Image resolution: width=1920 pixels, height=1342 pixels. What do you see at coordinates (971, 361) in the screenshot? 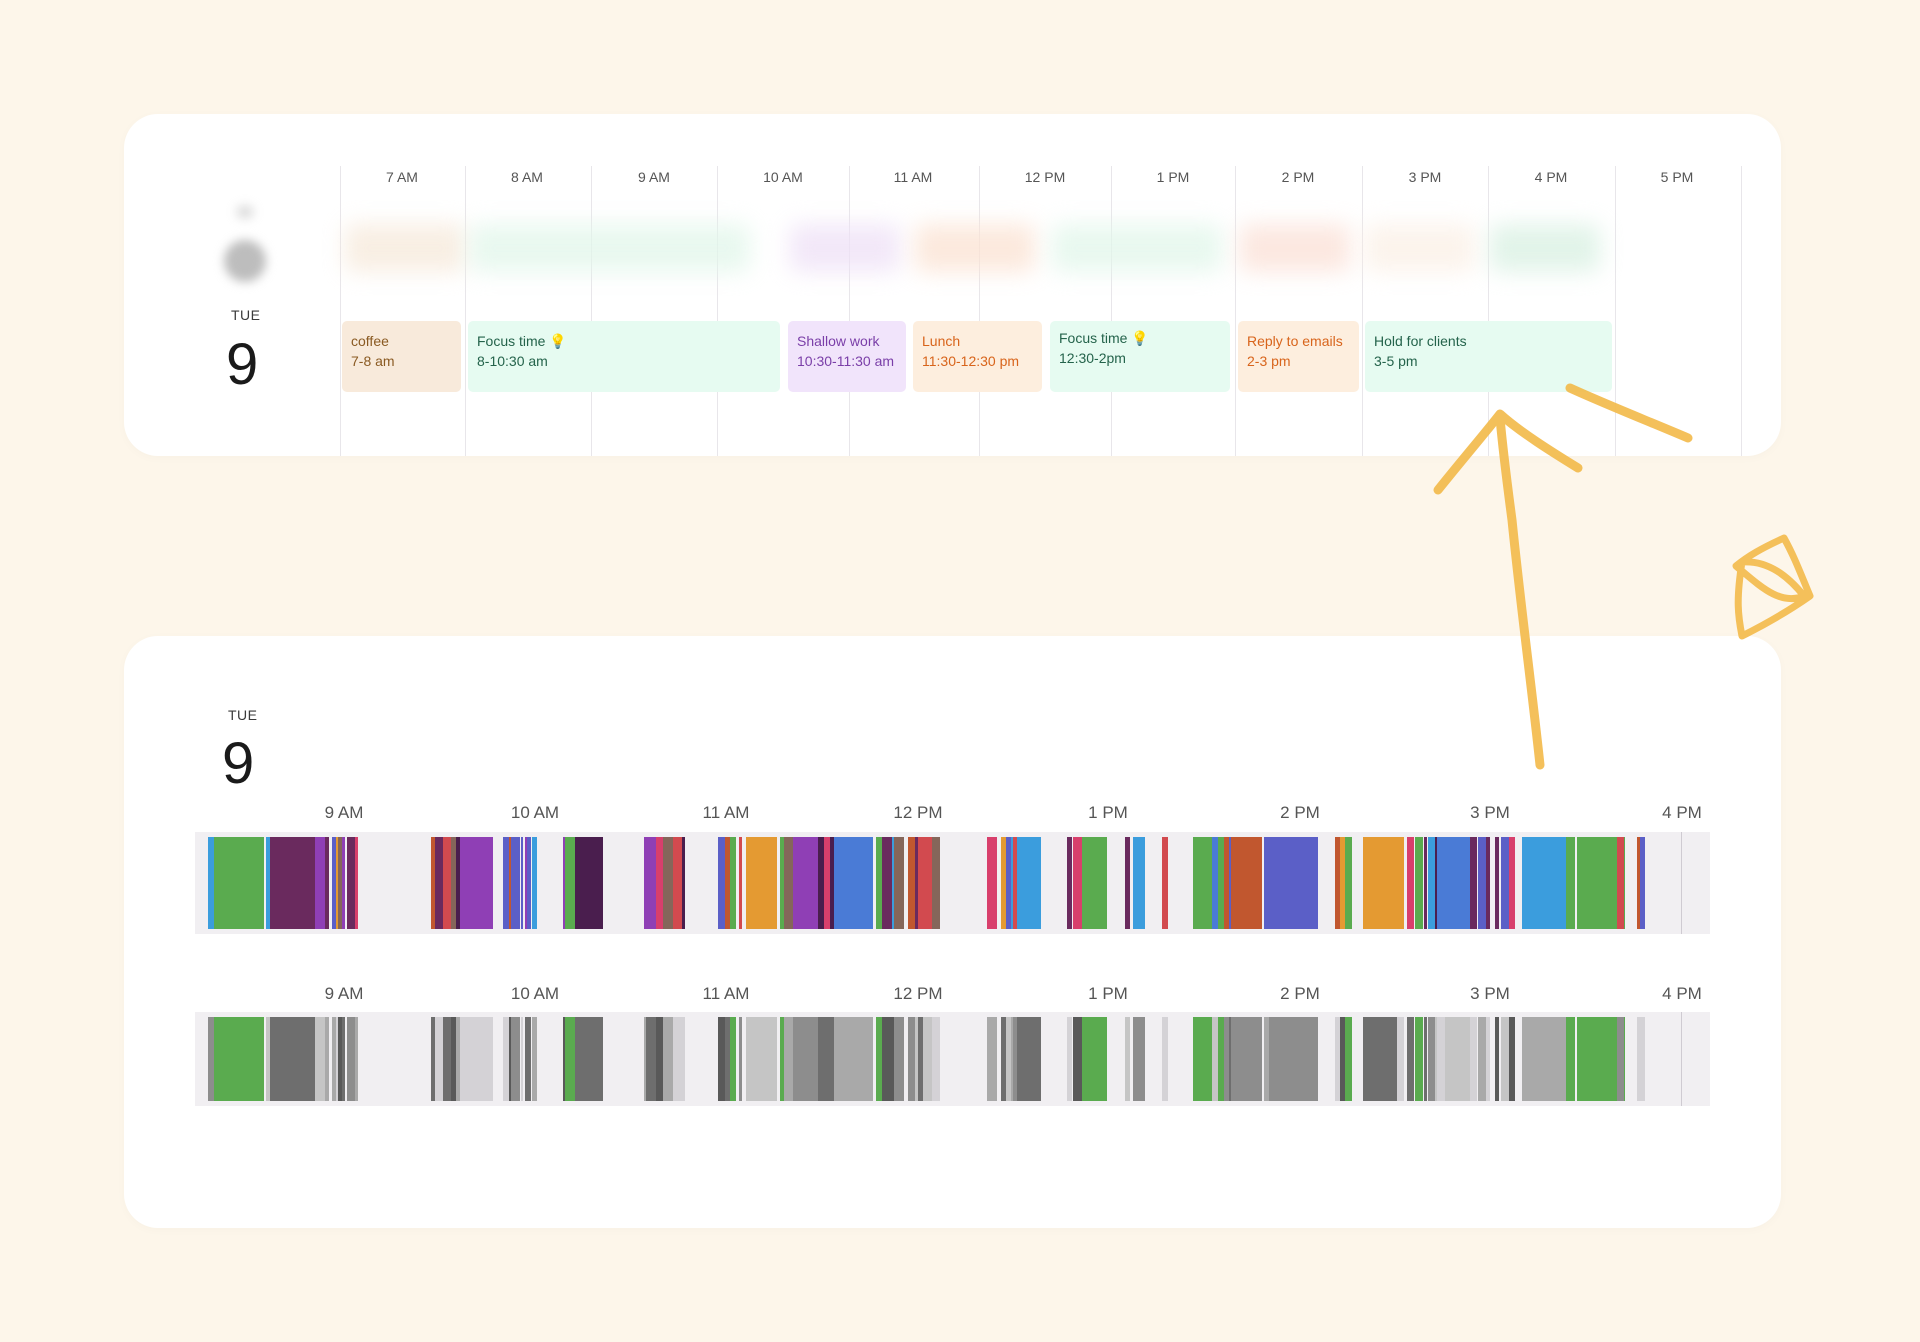
I see `event-time: 11:30-12:30 pm` at bounding box center [971, 361].